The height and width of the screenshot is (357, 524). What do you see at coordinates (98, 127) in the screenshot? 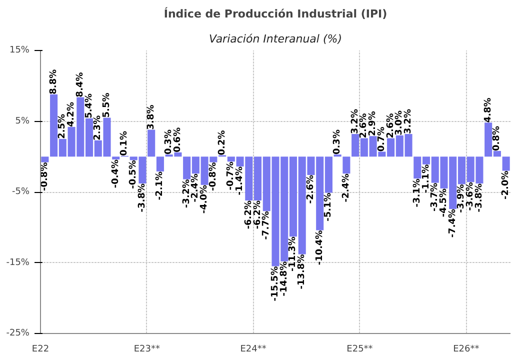
I see `data-label: 2.3%` at bounding box center [98, 127].